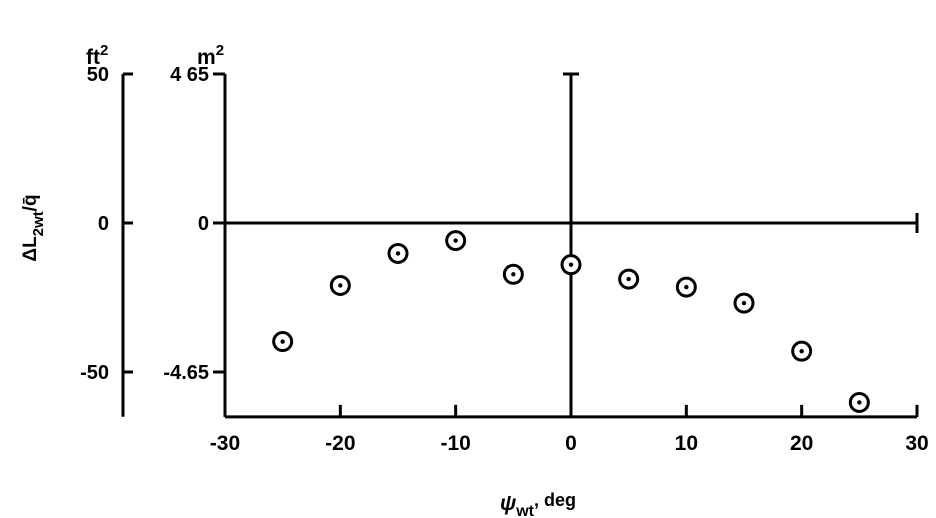 This screenshot has height=518, width=936. Describe the element at coordinates (103, 224) in the screenshot. I see `y-ft2-tick-label-1: 0` at that location.